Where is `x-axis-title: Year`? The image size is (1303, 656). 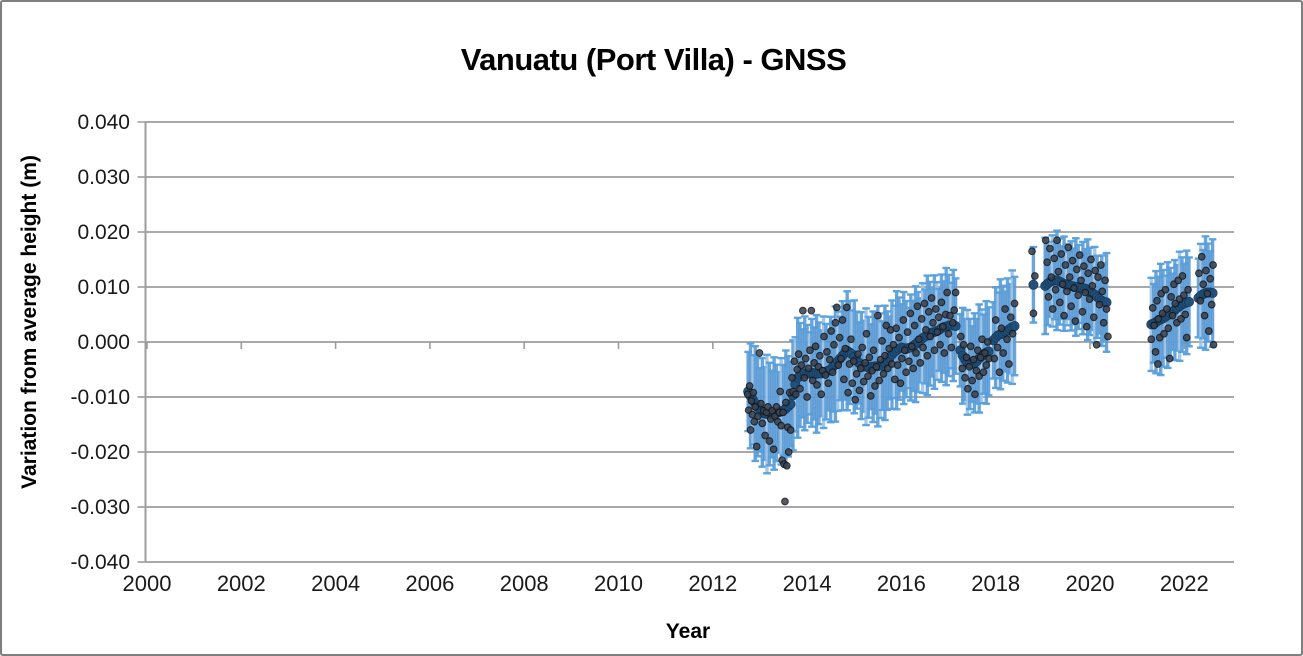 x-axis-title: Year is located at coordinates (688, 631).